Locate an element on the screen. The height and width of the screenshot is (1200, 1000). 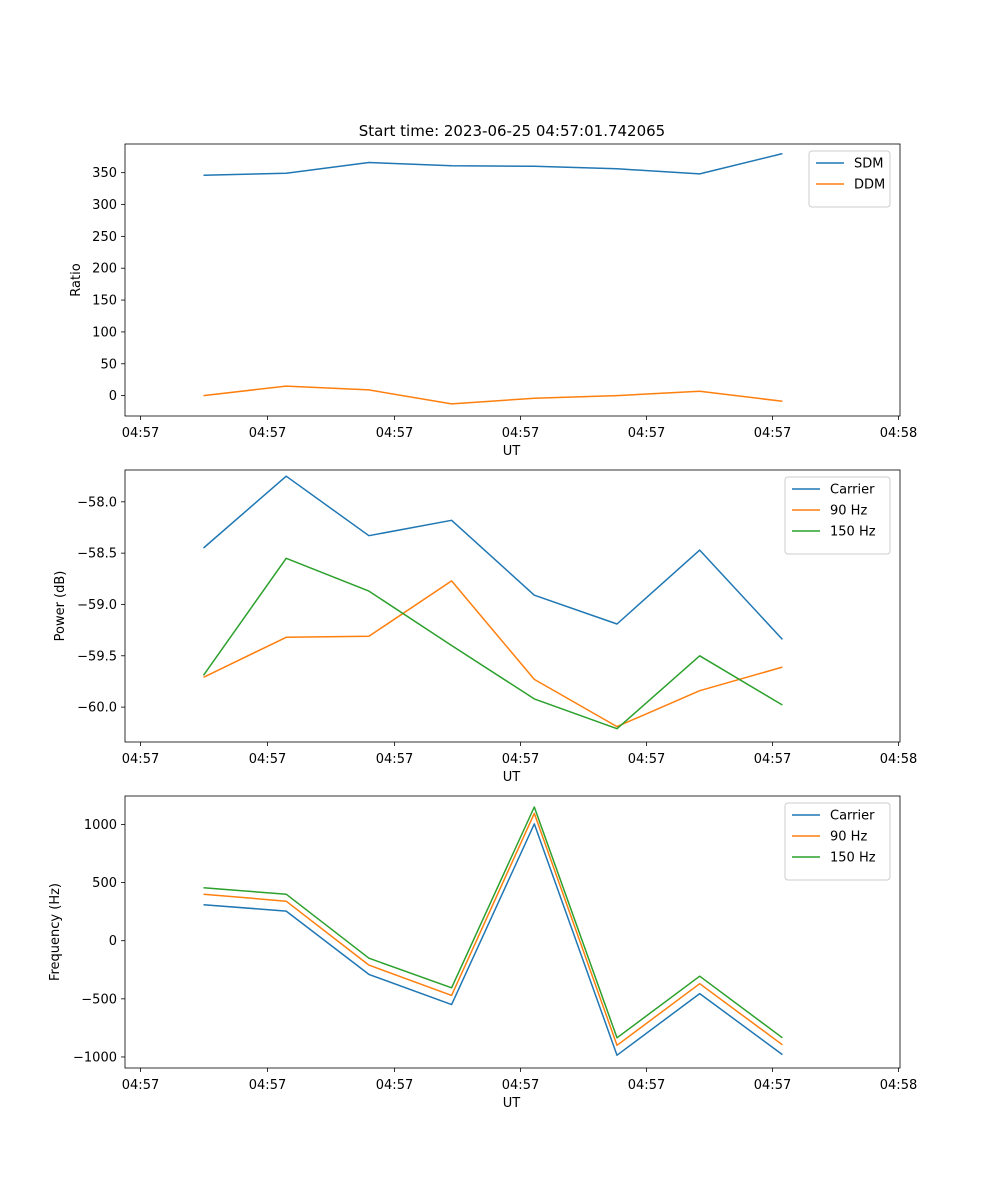
legend: SDM DDM is located at coordinates (849, 179).